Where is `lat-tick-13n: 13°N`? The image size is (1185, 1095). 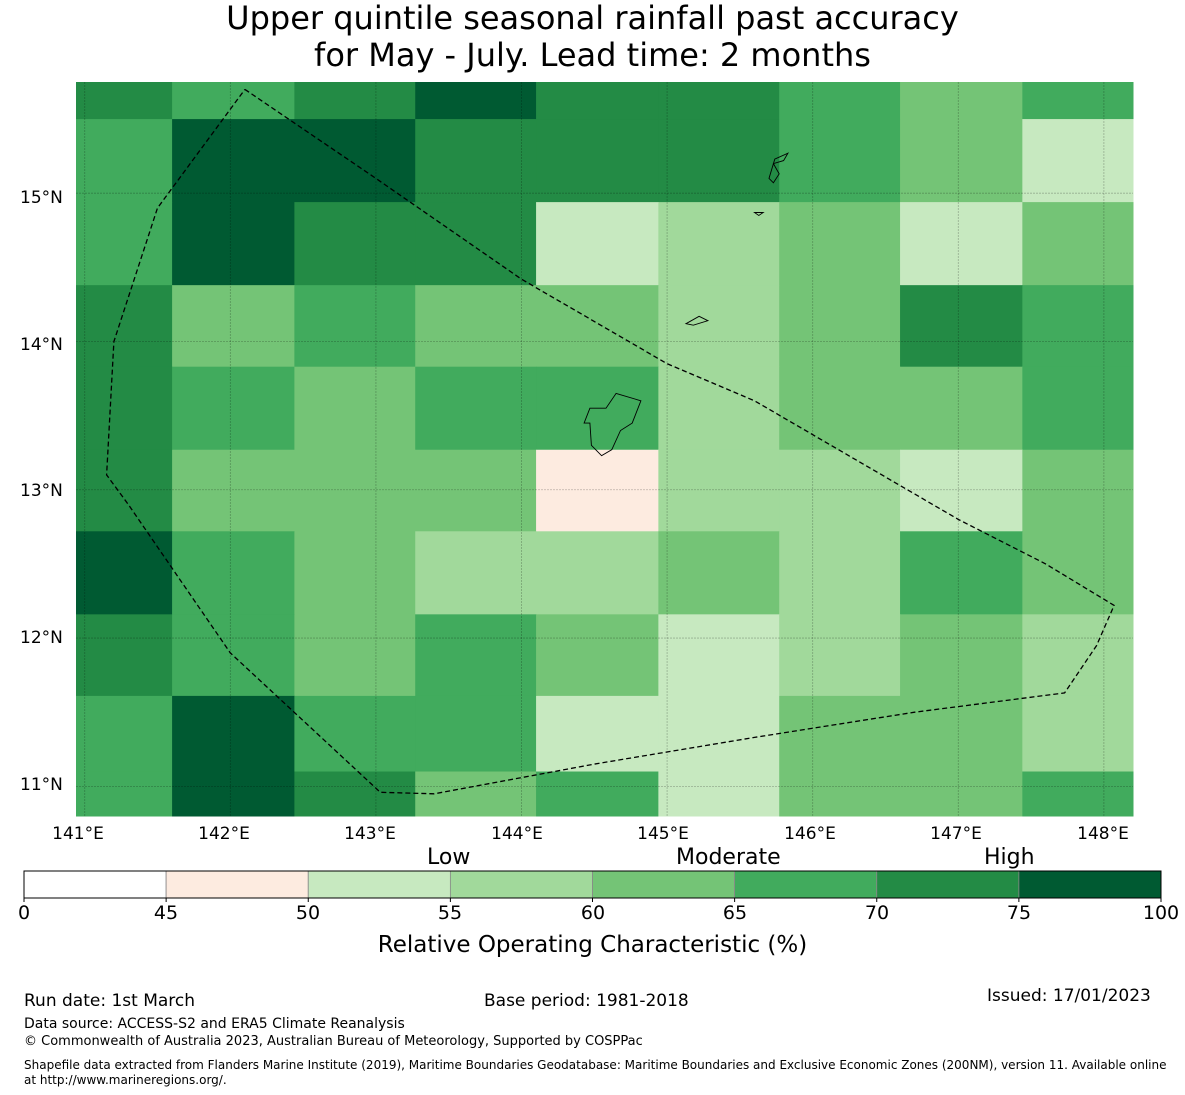
lat-tick-13n: 13°N is located at coordinates (41, 491).